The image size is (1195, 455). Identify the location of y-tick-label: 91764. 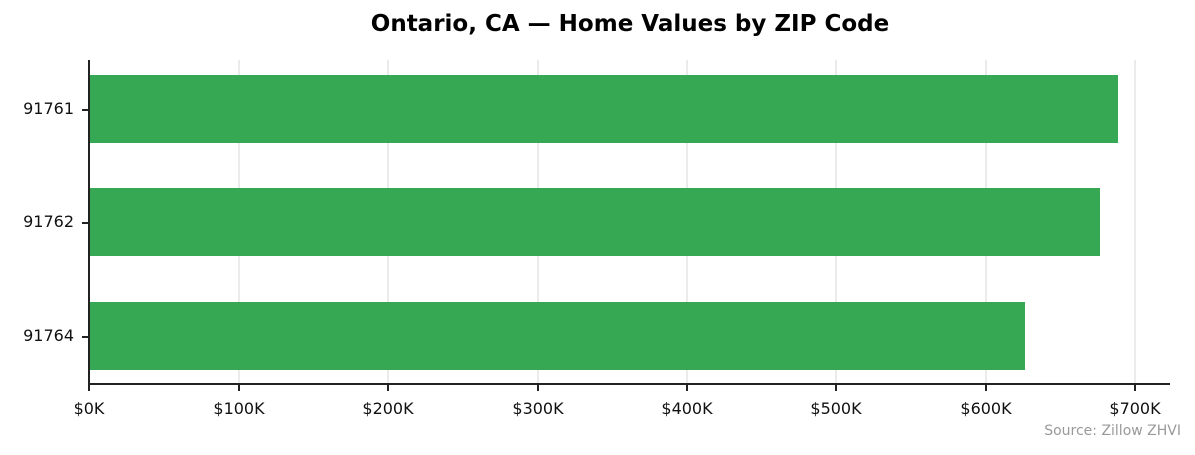
(48, 335).